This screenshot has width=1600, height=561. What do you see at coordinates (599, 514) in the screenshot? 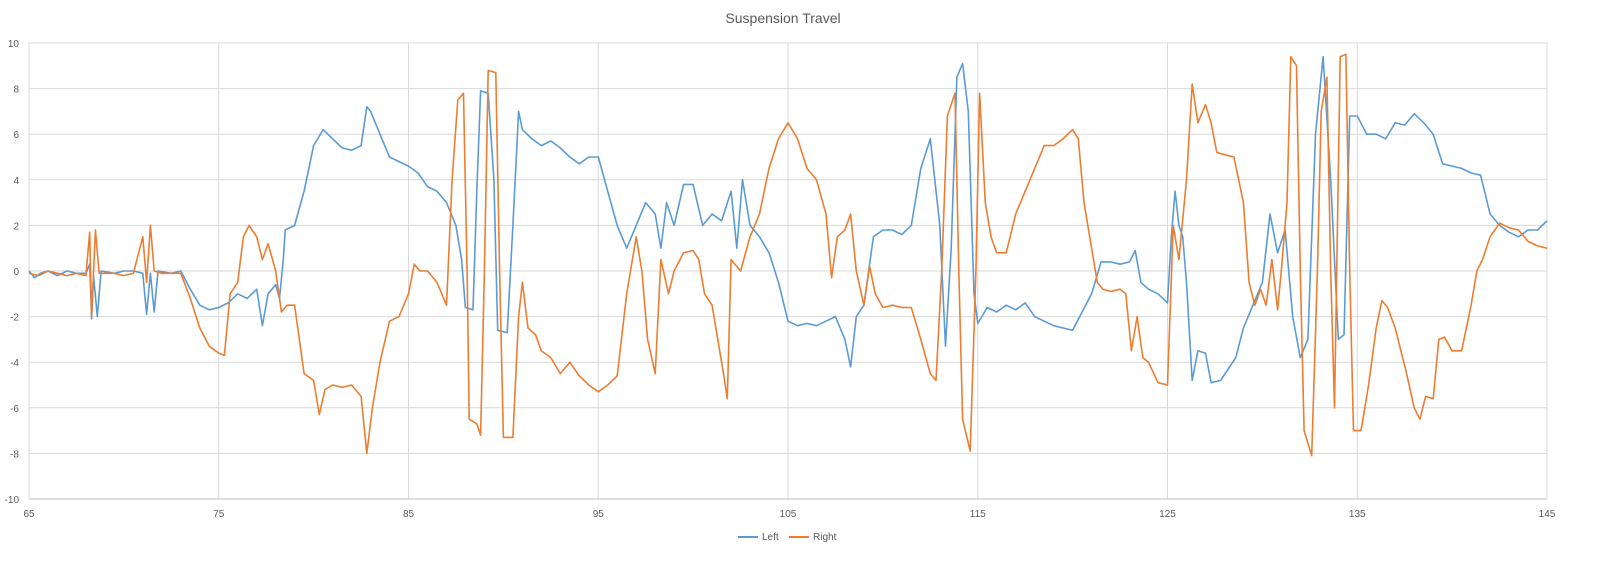
I see `x-tick-label: 95` at bounding box center [599, 514].